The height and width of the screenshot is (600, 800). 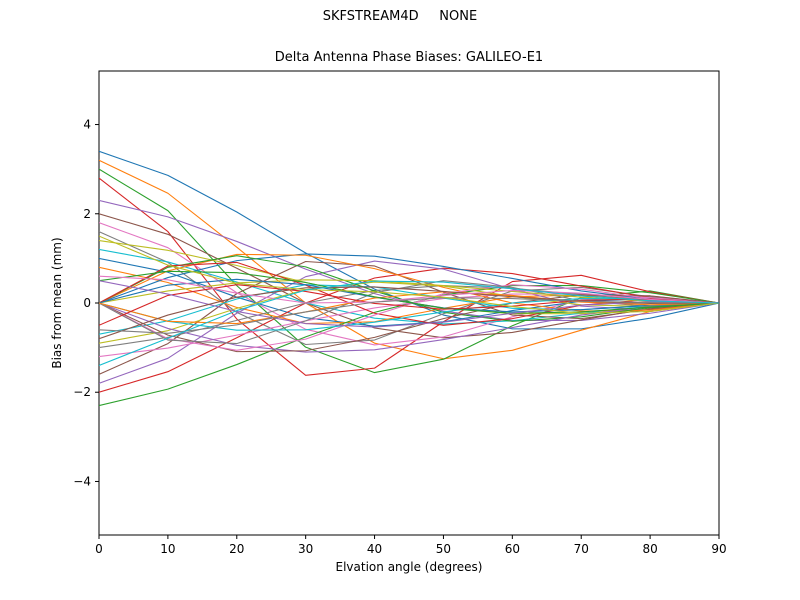 I want to click on series-line-s19, so click(x=409, y=312).